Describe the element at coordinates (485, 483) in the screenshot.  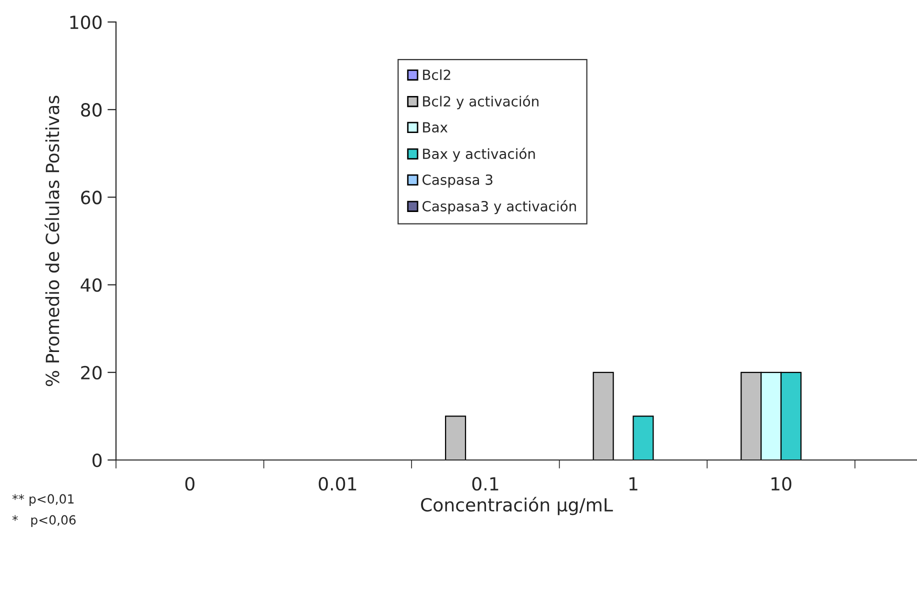
I see `x-tick-label: 0.1` at that location.